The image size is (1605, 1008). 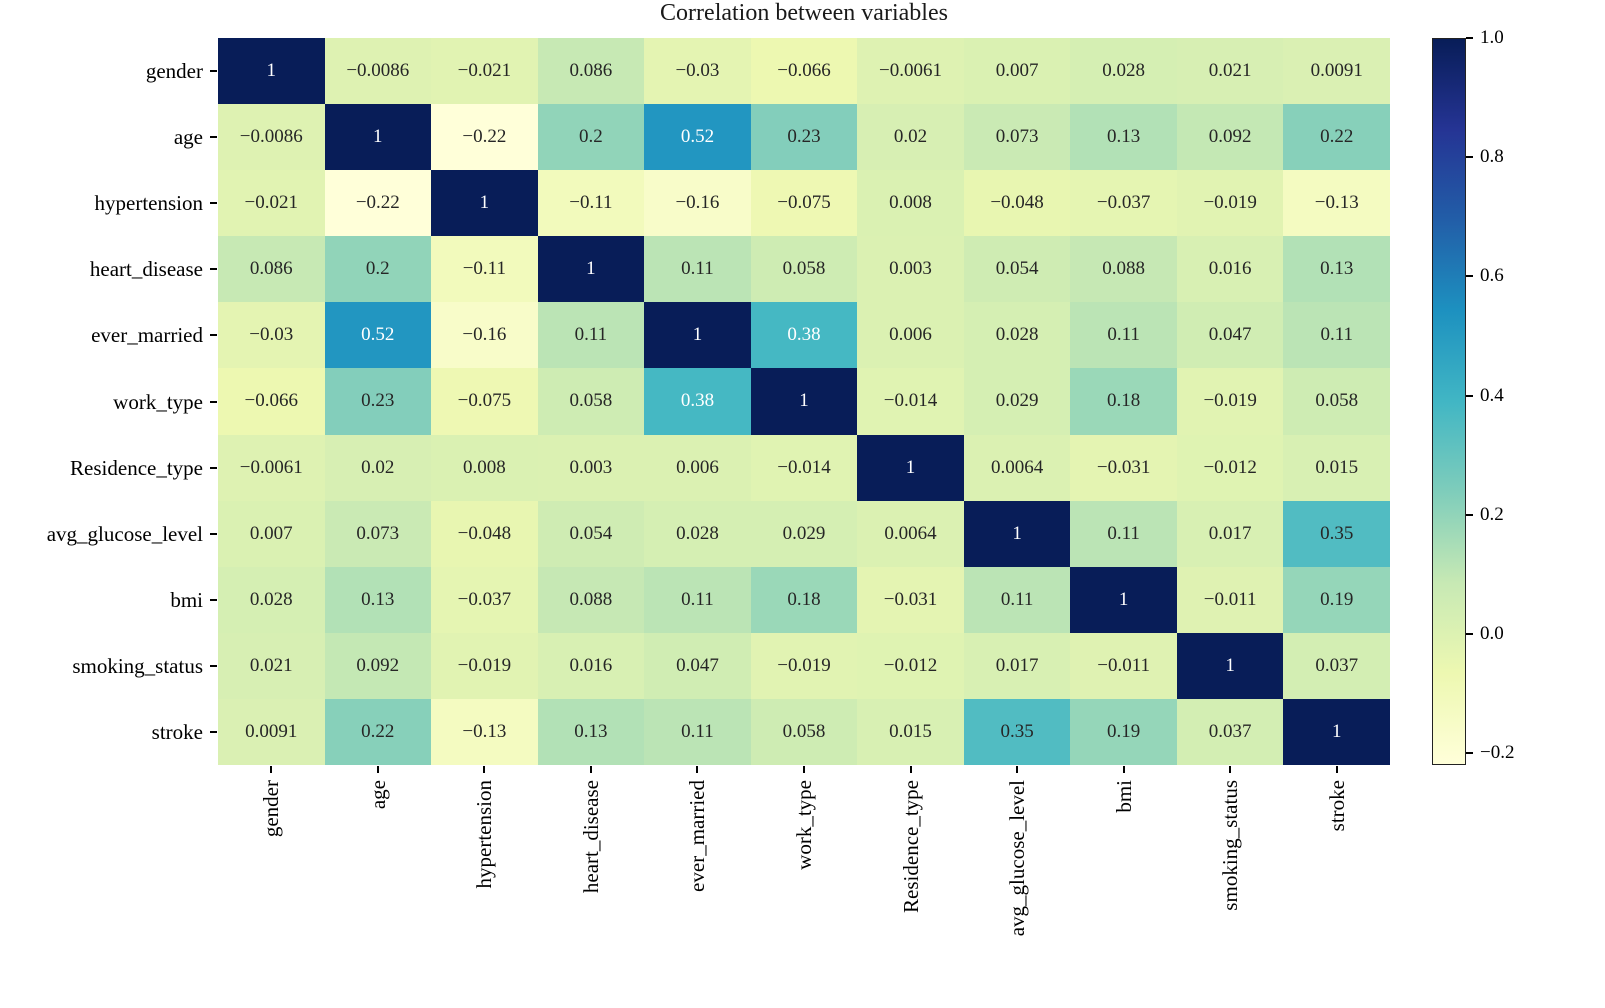 What do you see at coordinates (1123, 203) in the screenshot?
I see `heatmap-cell-hypertension-bmi: −0.037` at bounding box center [1123, 203].